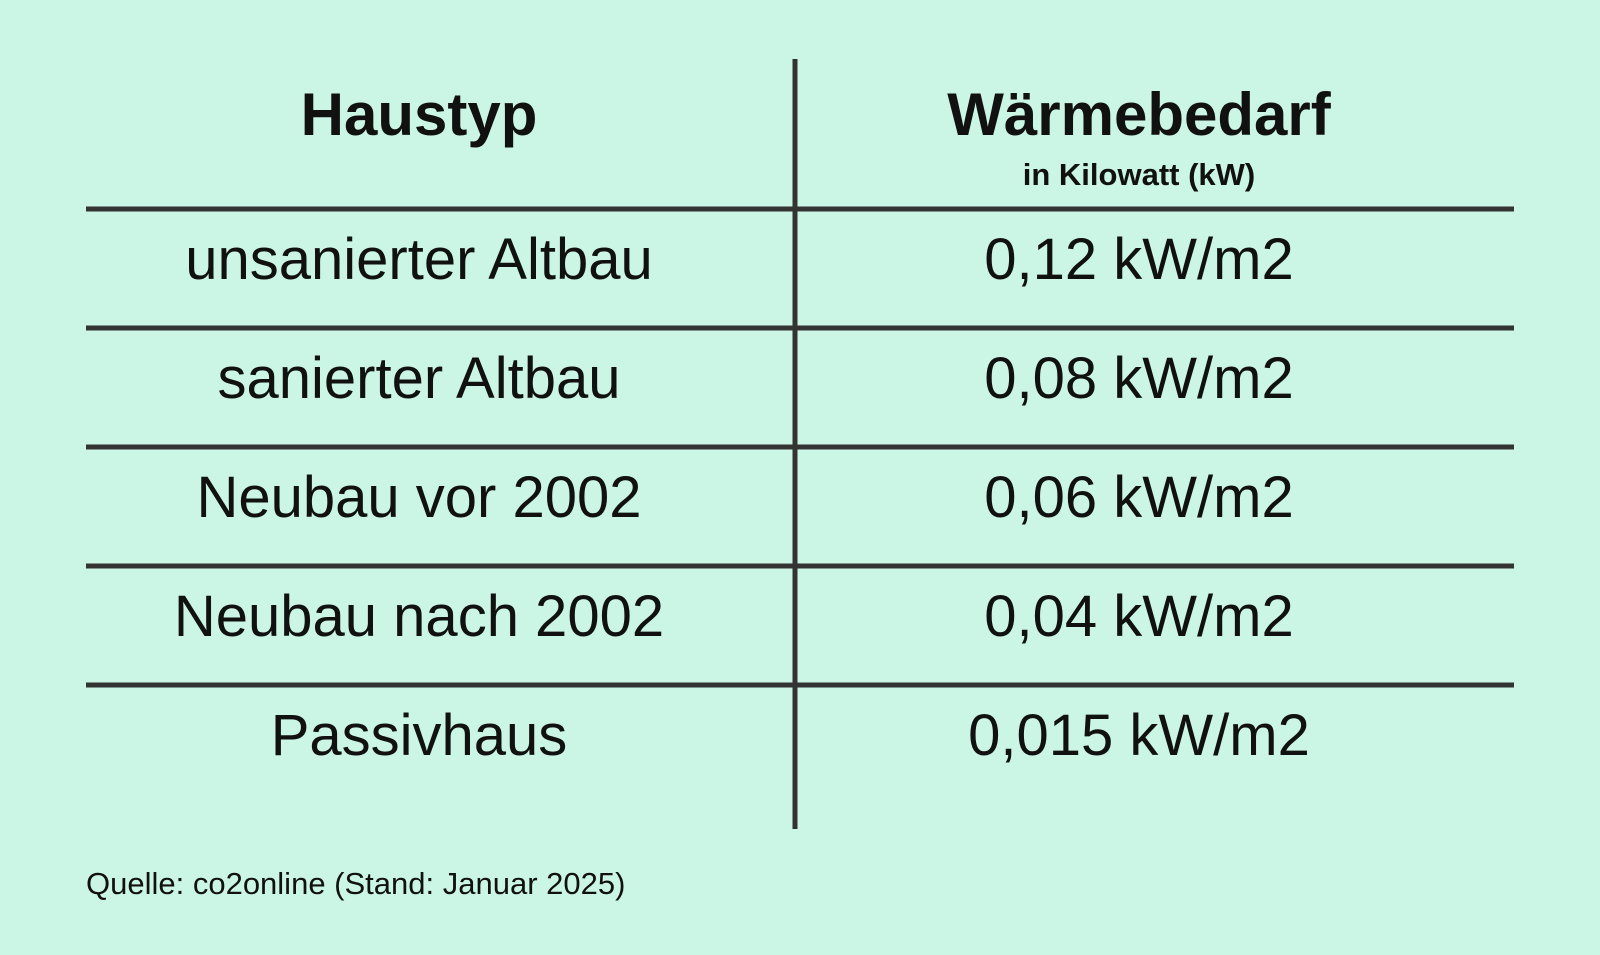 The image size is (1600, 955). Describe the element at coordinates (419, 497) in the screenshot. I see `table-cell: Neubau vor 2002` at that location.